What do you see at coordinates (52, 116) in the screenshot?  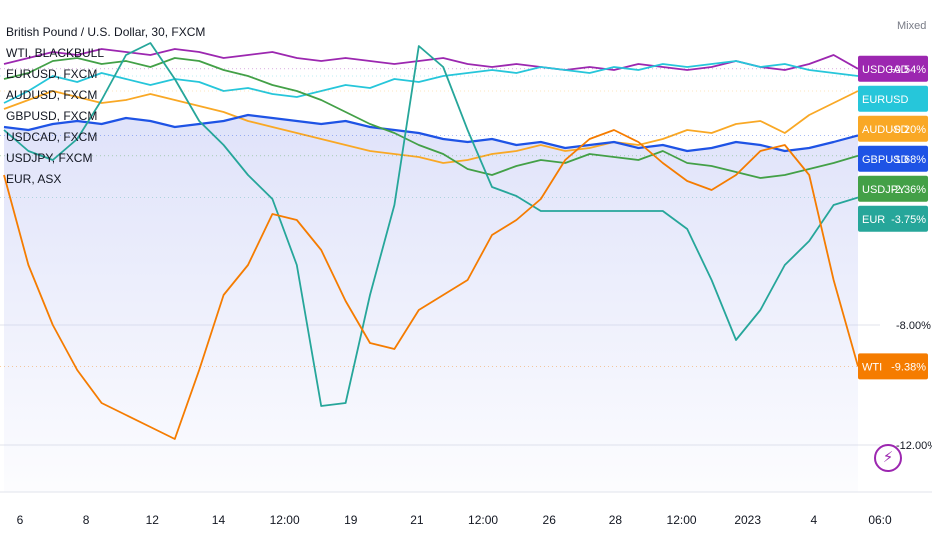 I see `legend-item: GBPUSD, FXCM` at bounding box center [52, 116].